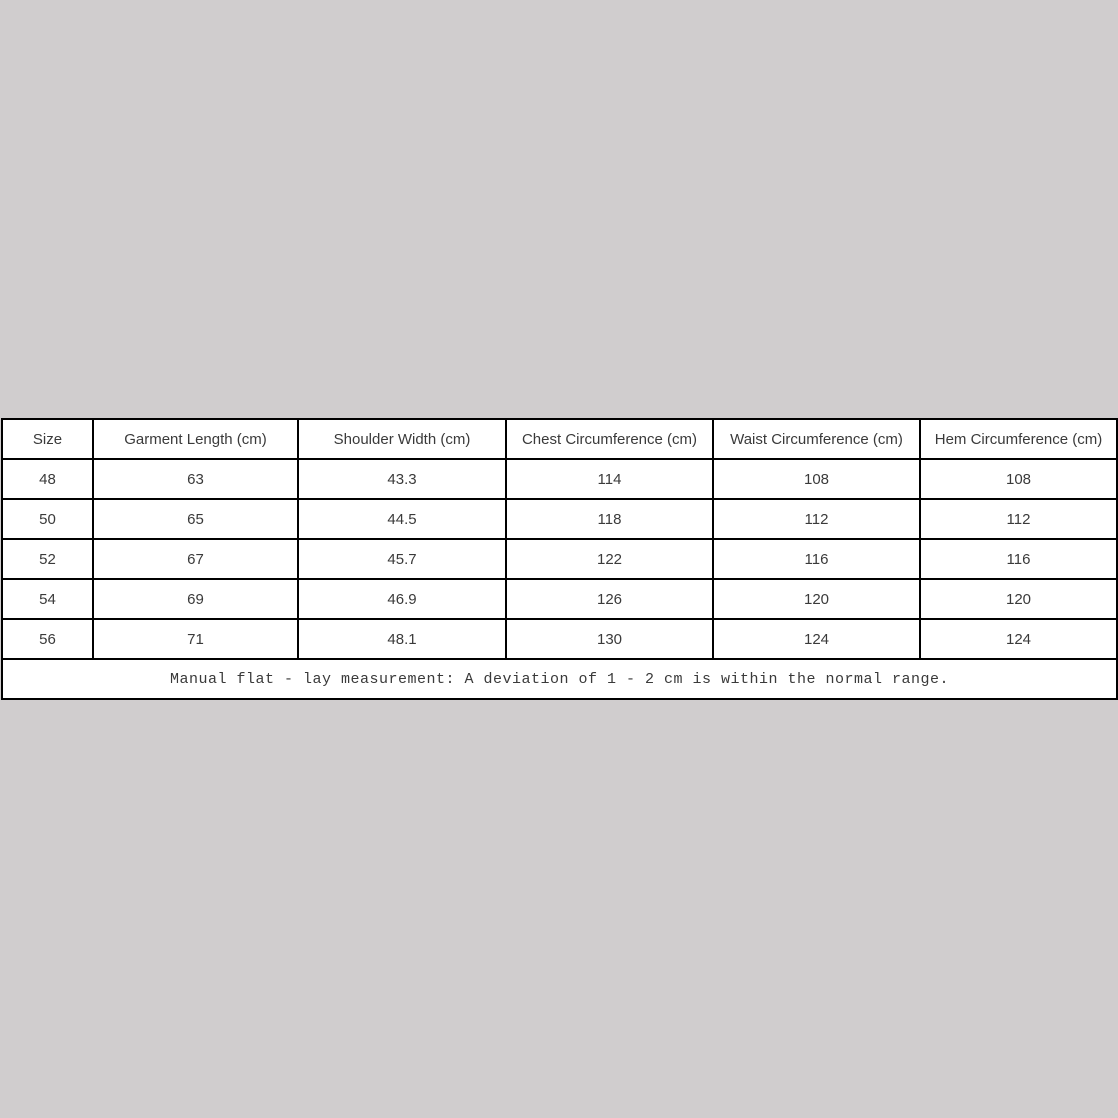 The width and height of the screenshot is (1118, 1118). Describe the element at coordinates (816, 439) in the screenshot. I see `column-header: Waist Circumference (cm)` at that location.